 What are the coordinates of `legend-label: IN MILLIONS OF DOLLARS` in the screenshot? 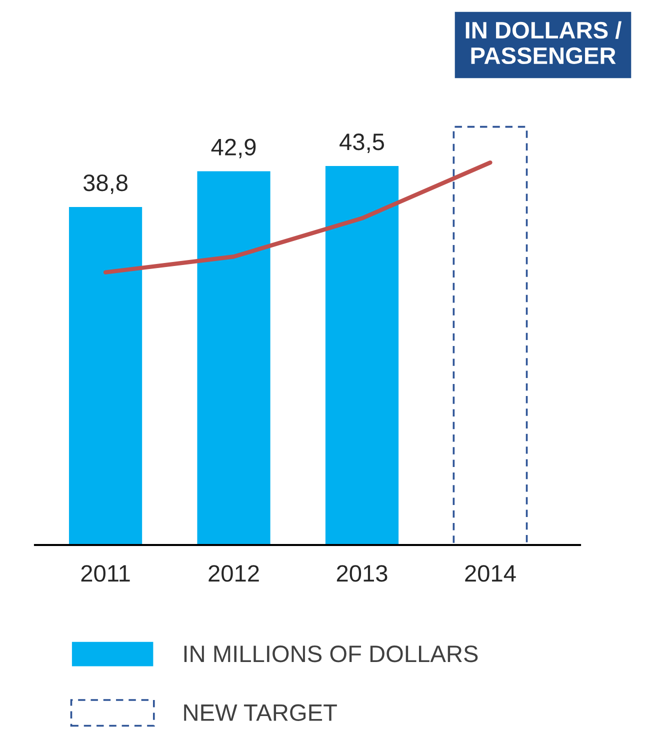 It's located at (331, 654).